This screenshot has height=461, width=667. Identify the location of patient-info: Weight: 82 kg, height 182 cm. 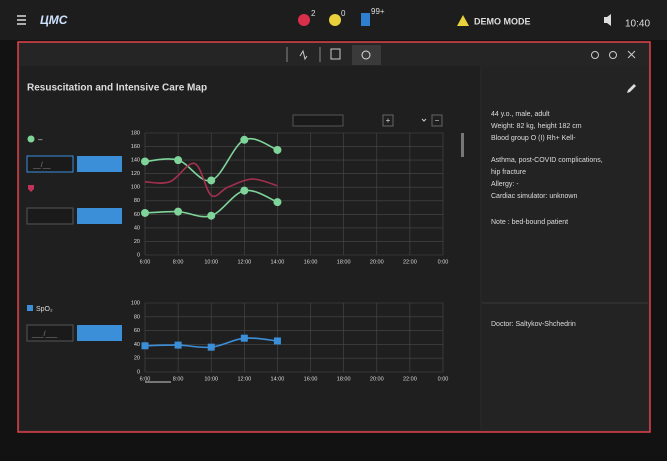
(536, 126).